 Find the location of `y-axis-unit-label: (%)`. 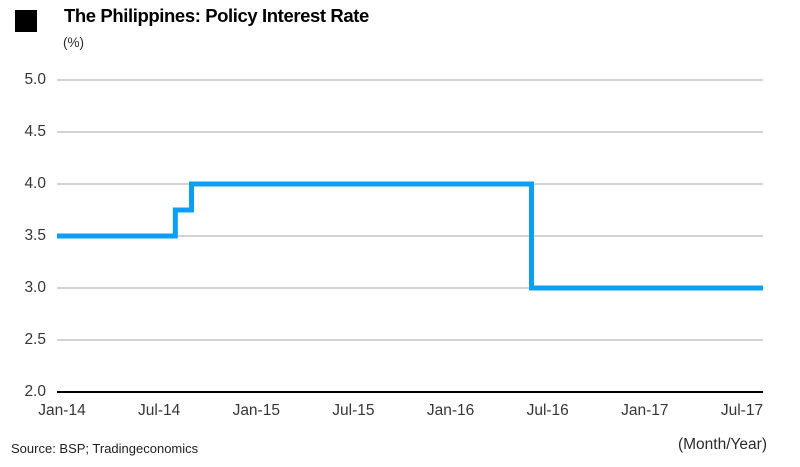

y-axis-unit-label: (%) is located at coordinates (73, 42).